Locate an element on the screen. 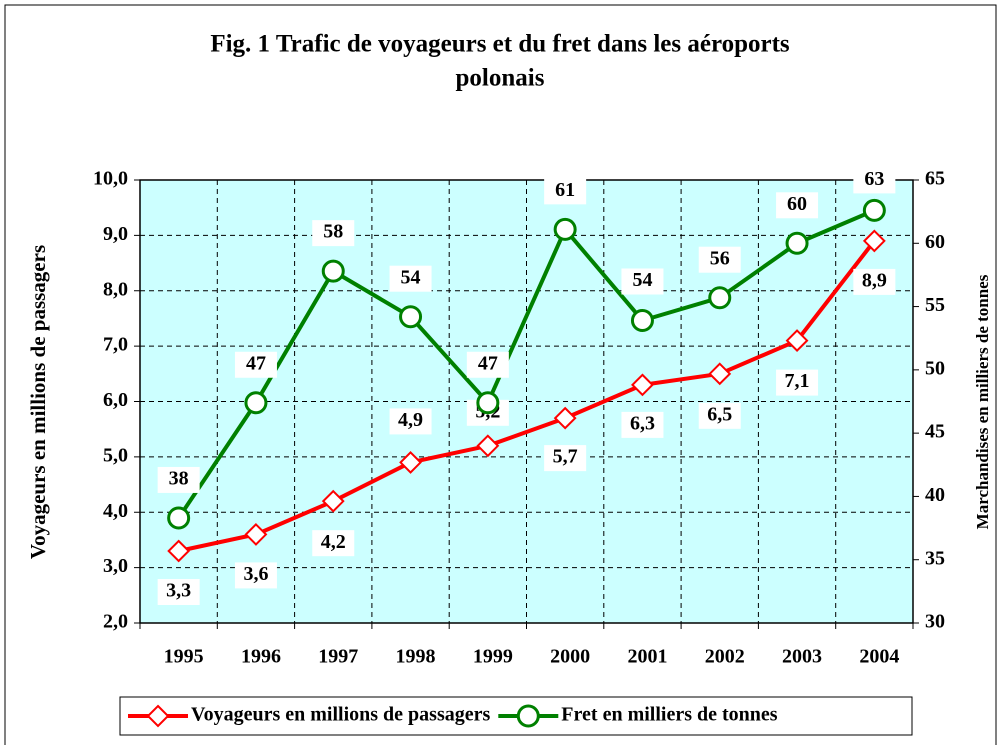  y2-tick-label: 60 is located at coordinates (935, 242).